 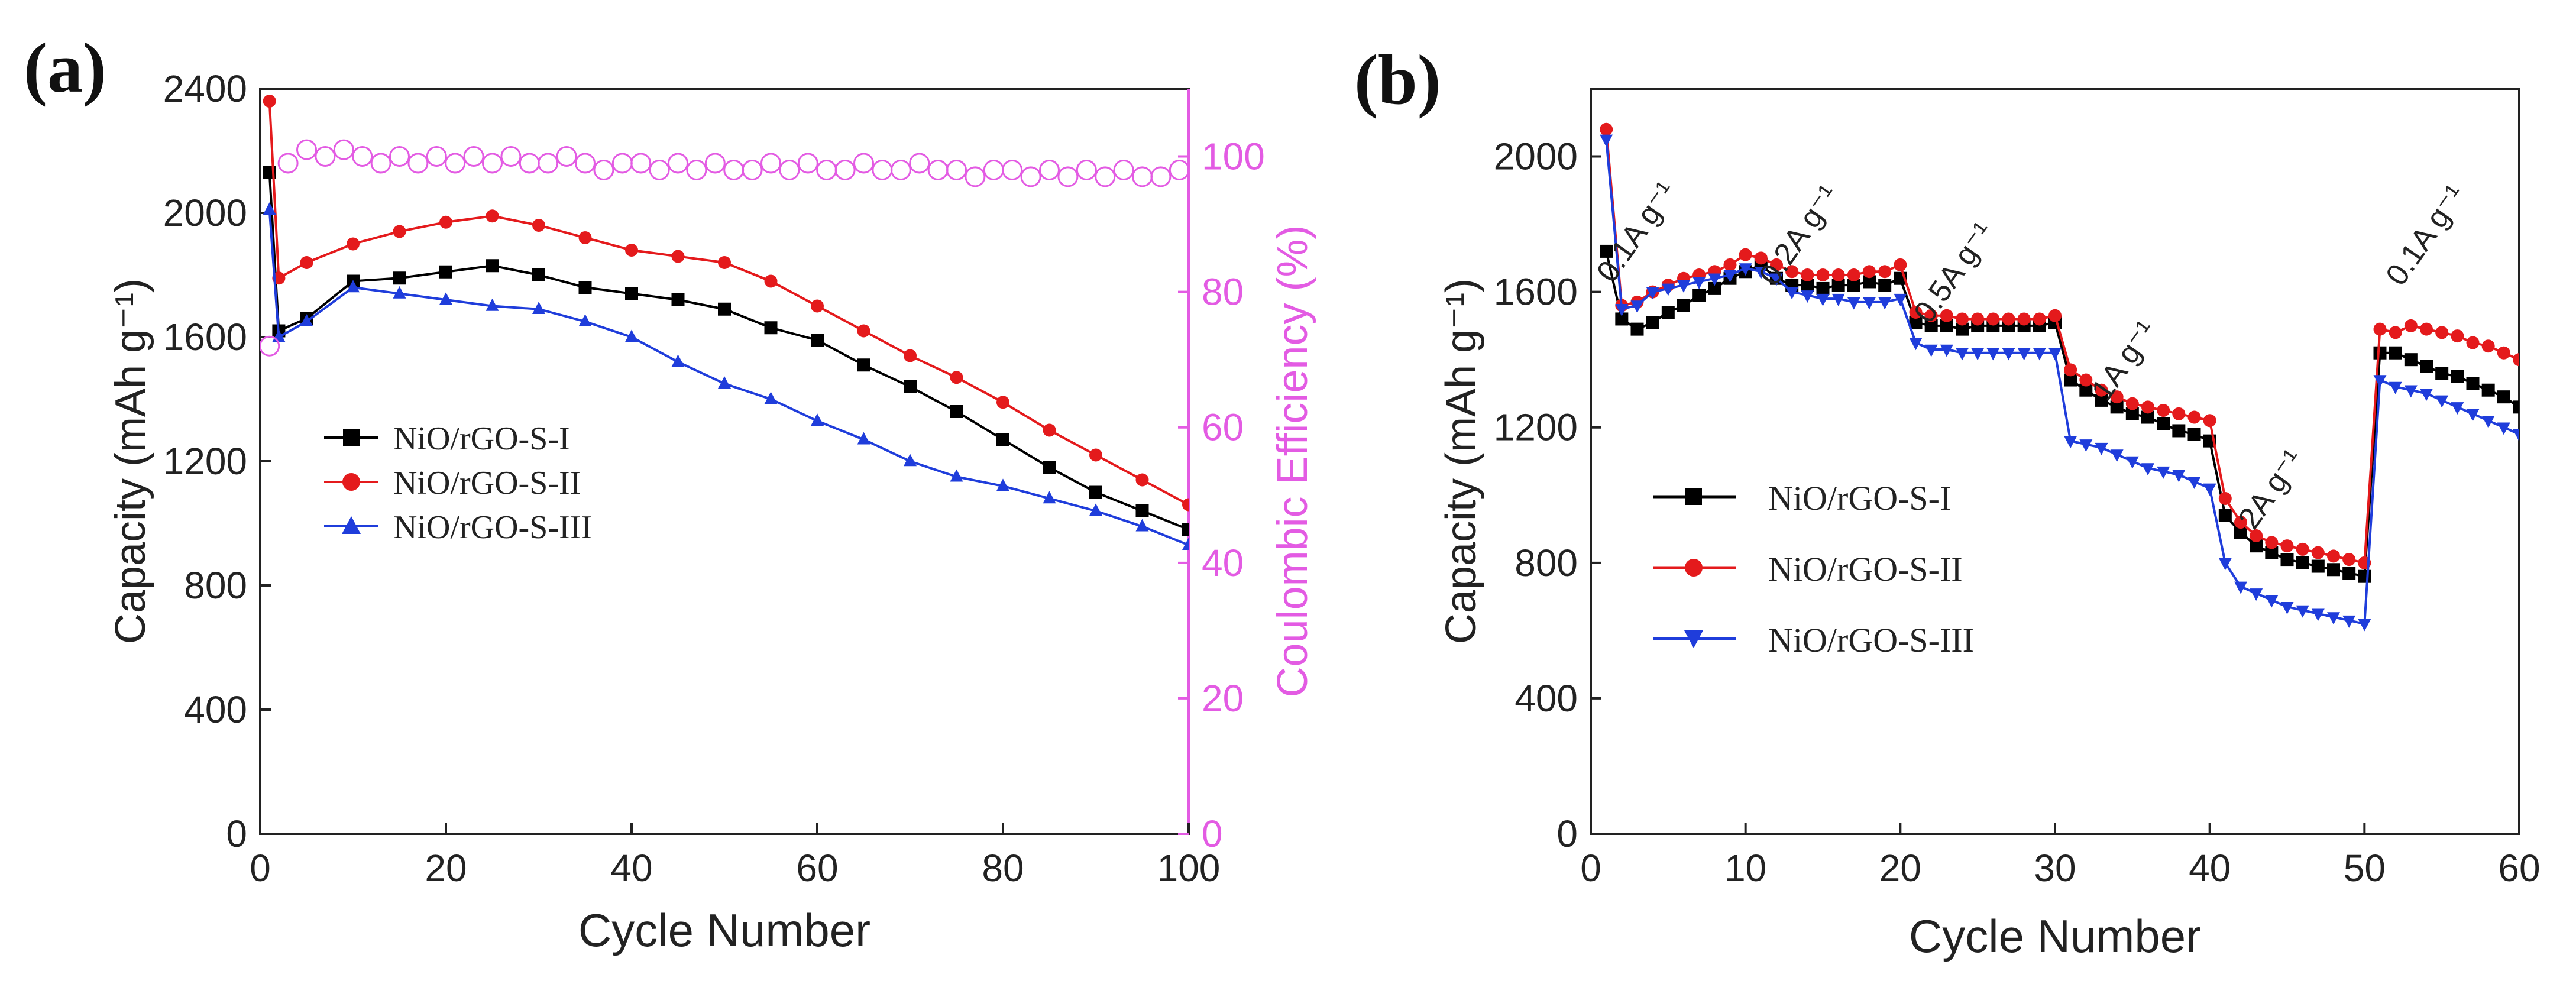 I want to click on x-tick-label: 100, so click(x=1189, y=868).